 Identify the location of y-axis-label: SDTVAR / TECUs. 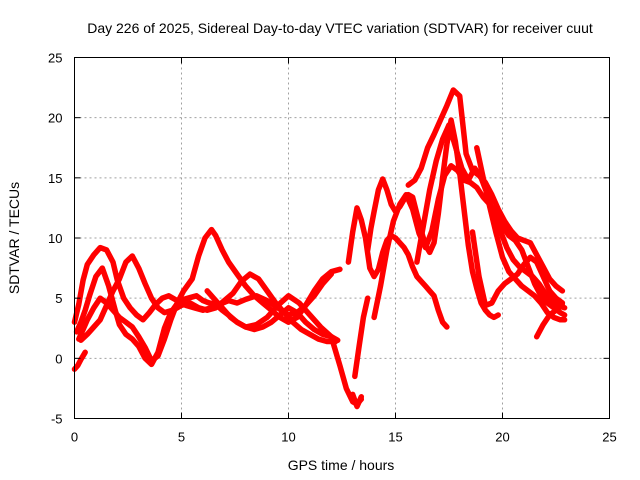
(14, 238).